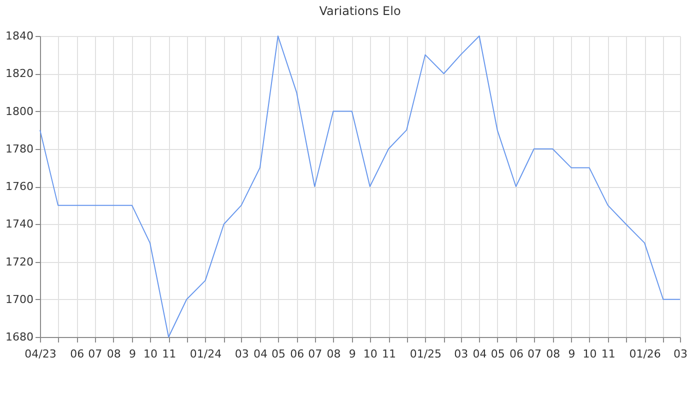  Describe the element at coordinates (20, 73) in the screenshot. I see `y-tick-label: 1820` at that location.